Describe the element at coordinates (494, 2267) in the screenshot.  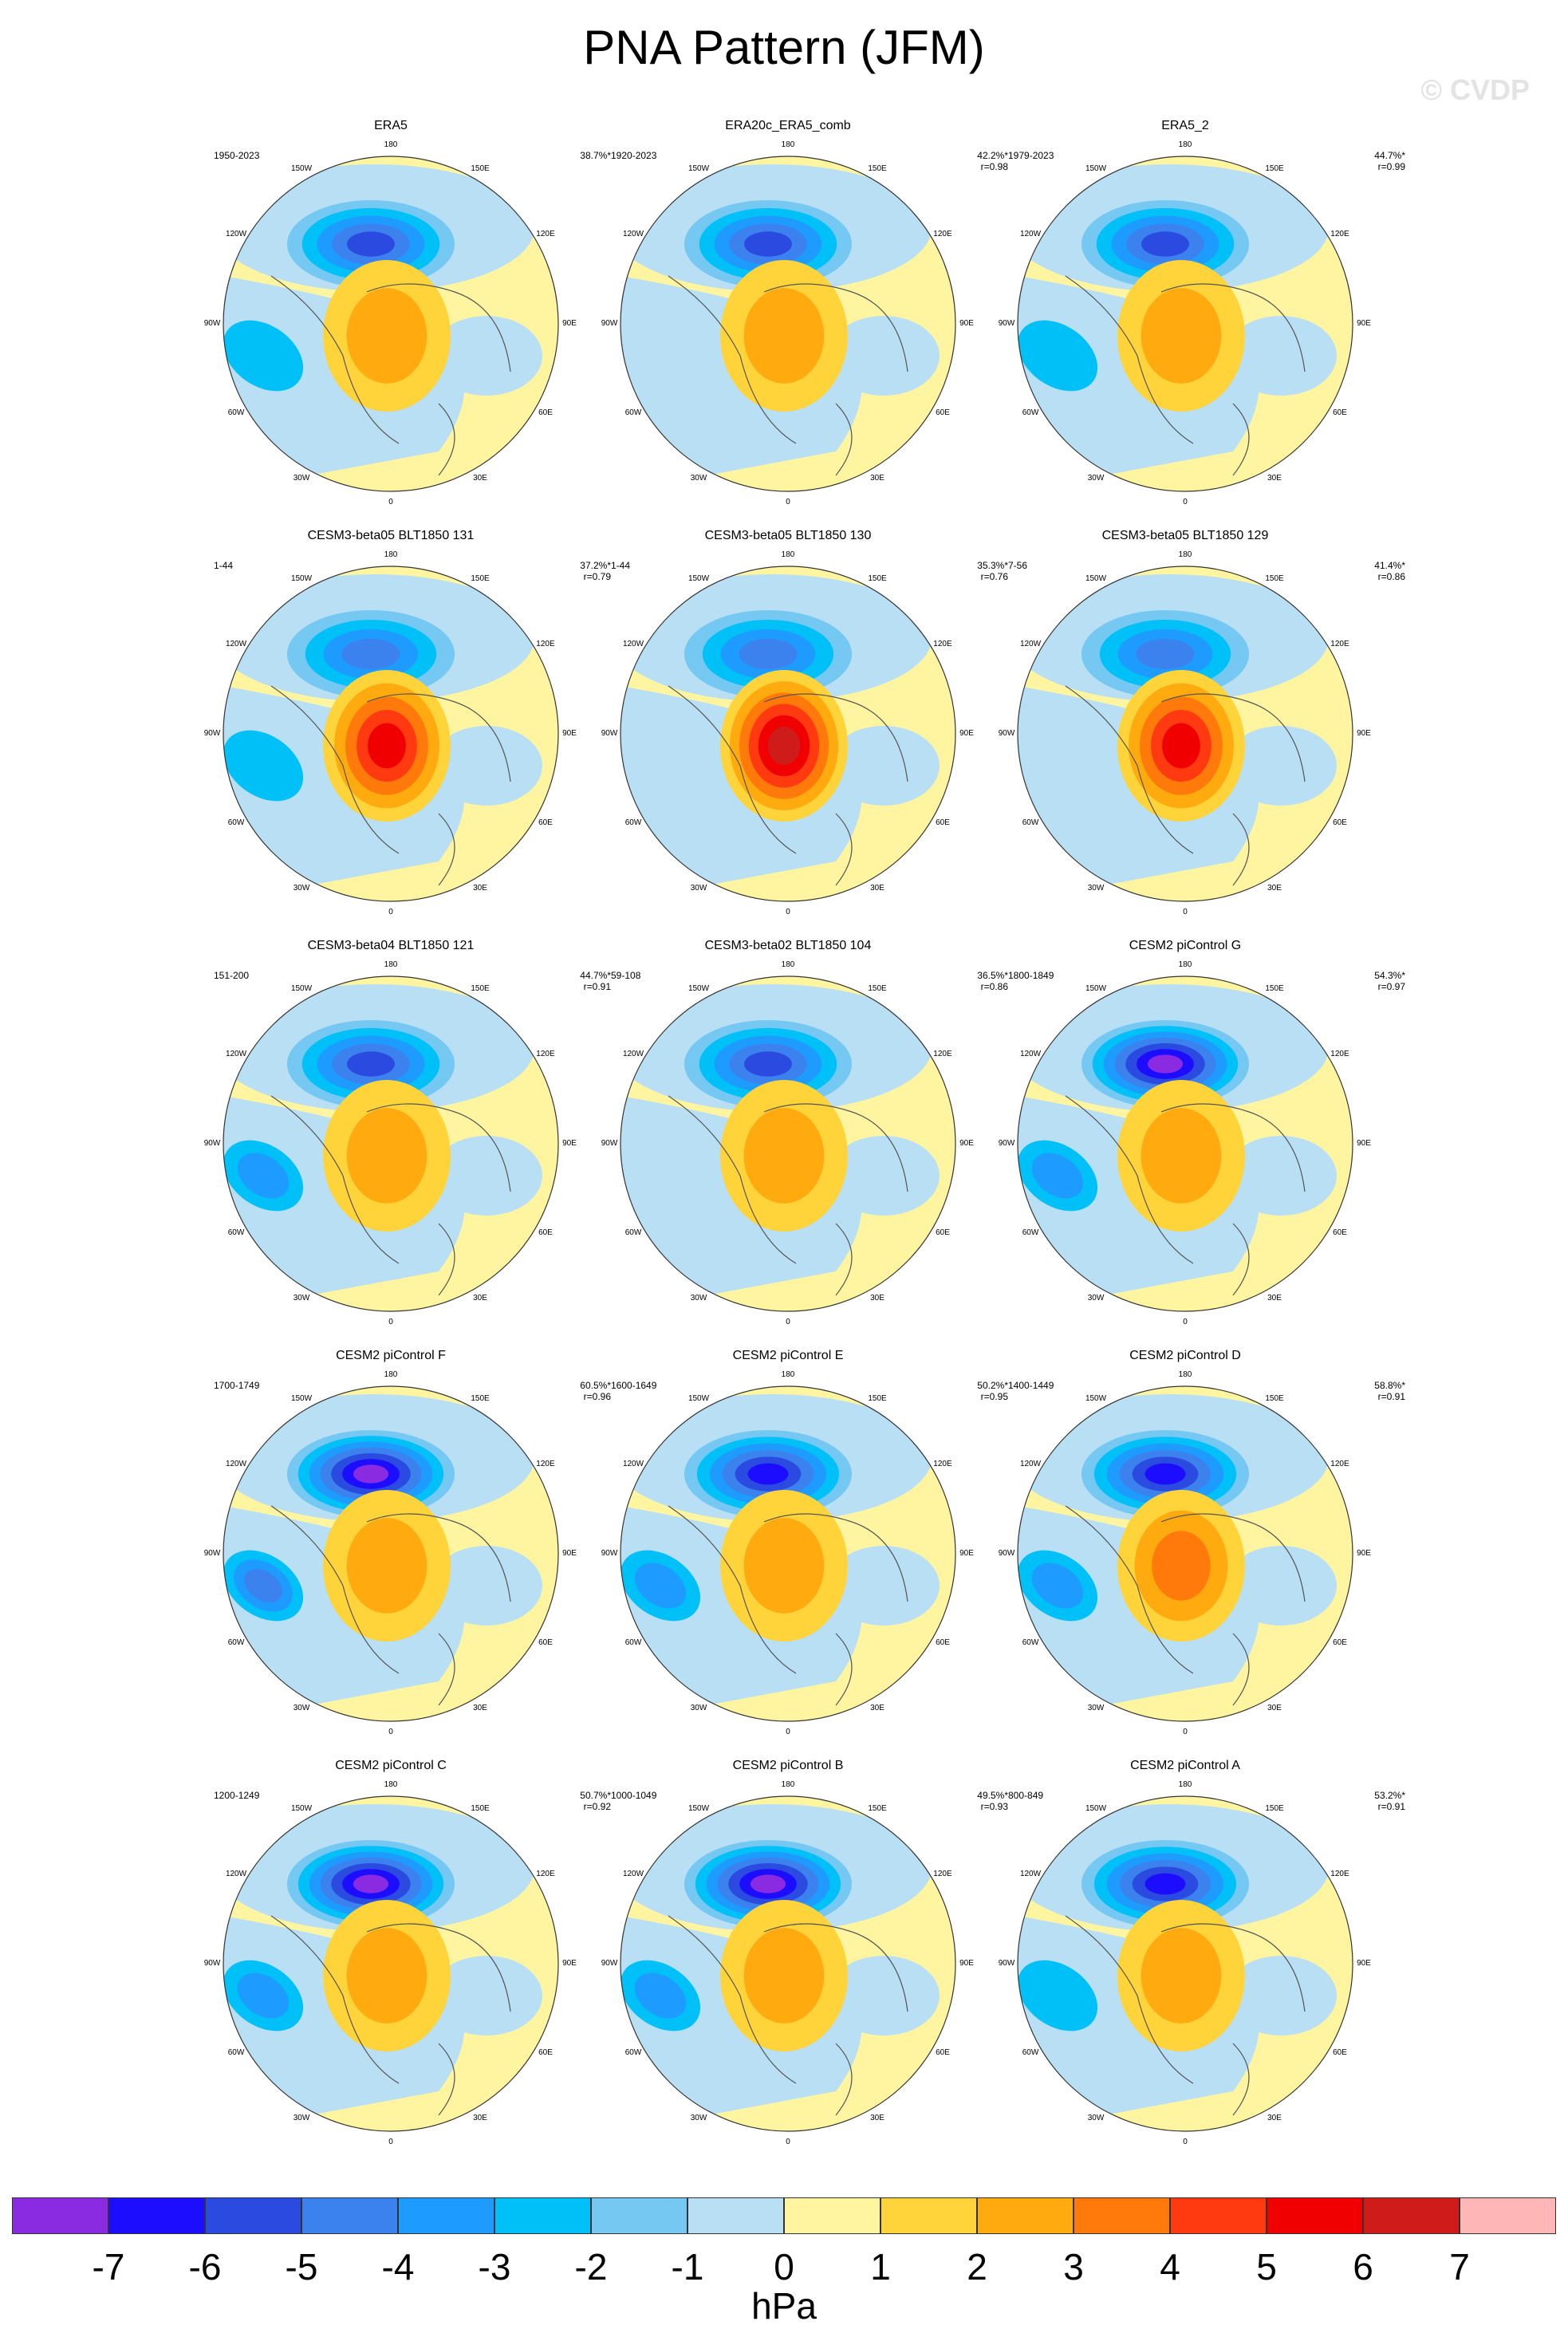
I see `colorbar-tick-label: -3` at that location.